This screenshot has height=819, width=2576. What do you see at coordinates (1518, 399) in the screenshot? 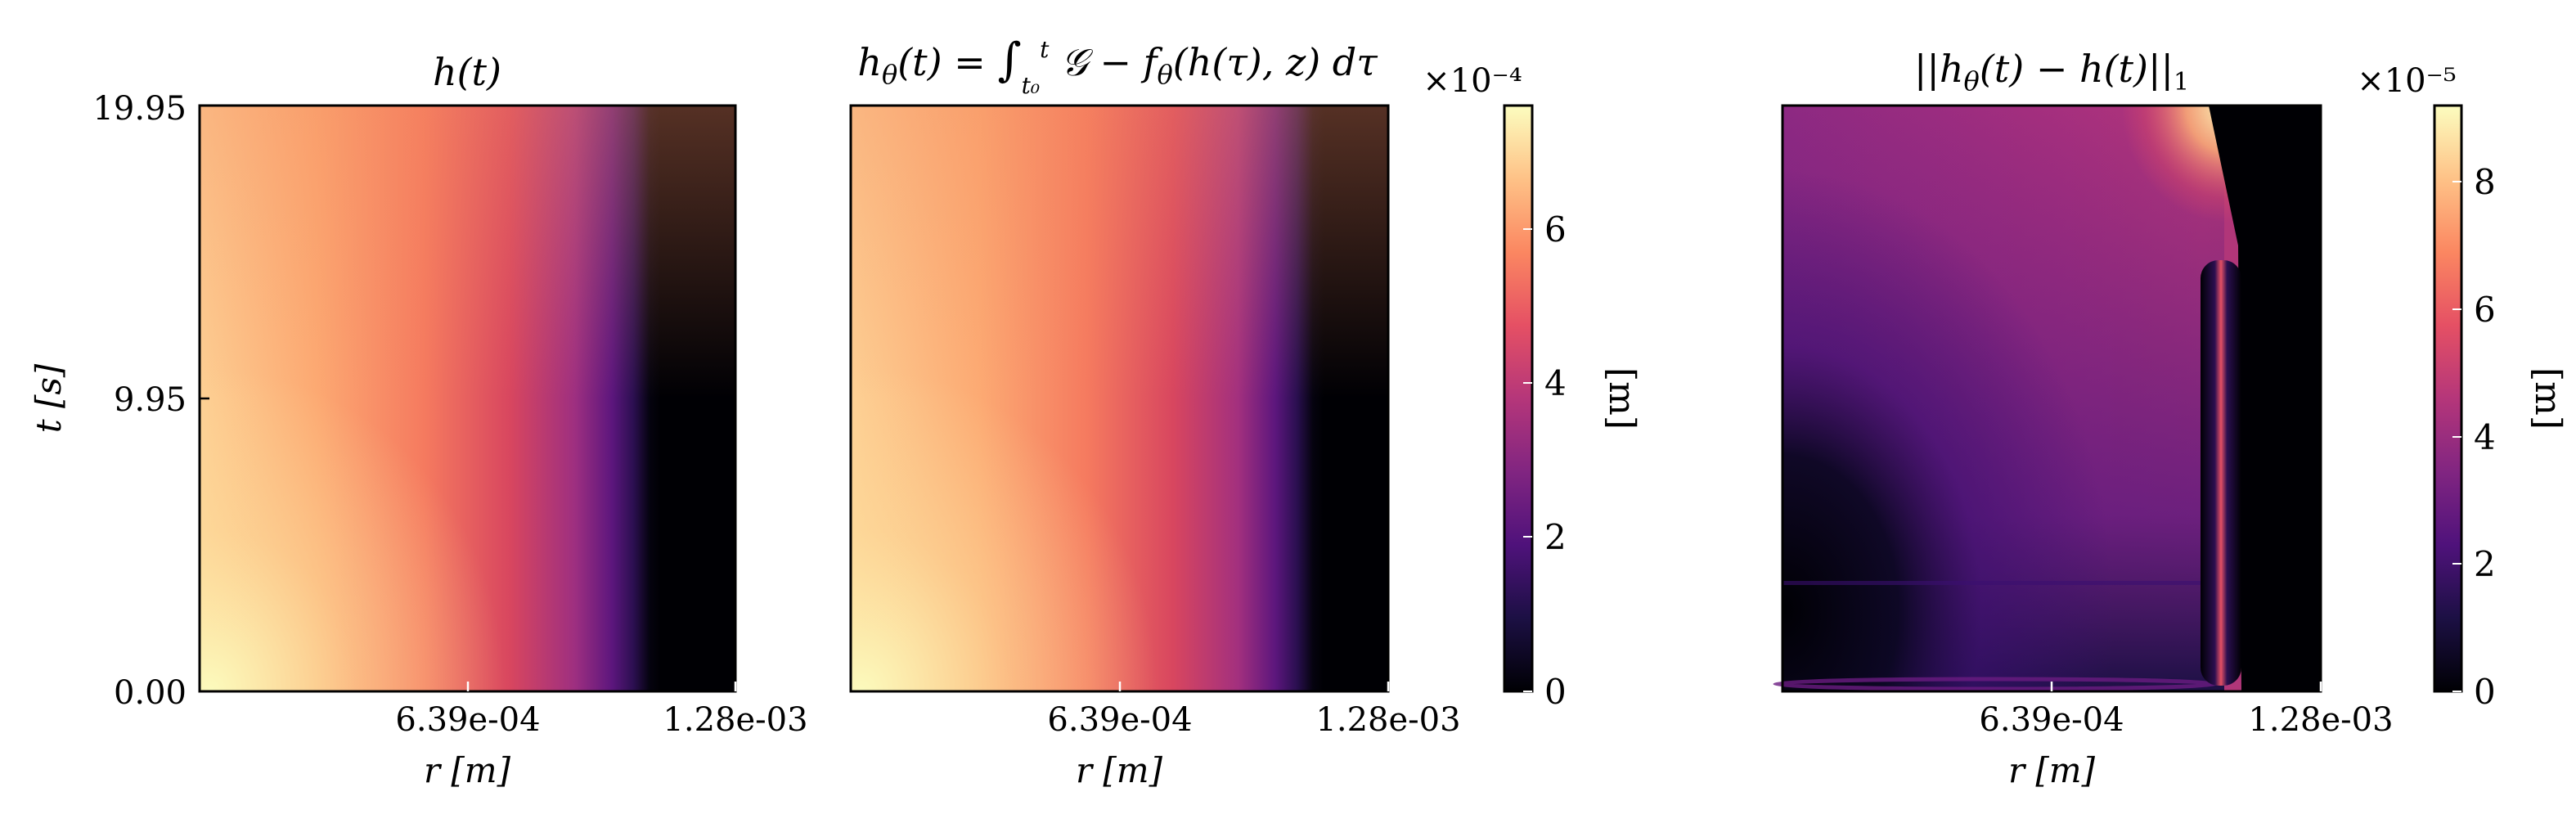
I see `colorbar-1-gradient` at bounding box center [1518, 399].